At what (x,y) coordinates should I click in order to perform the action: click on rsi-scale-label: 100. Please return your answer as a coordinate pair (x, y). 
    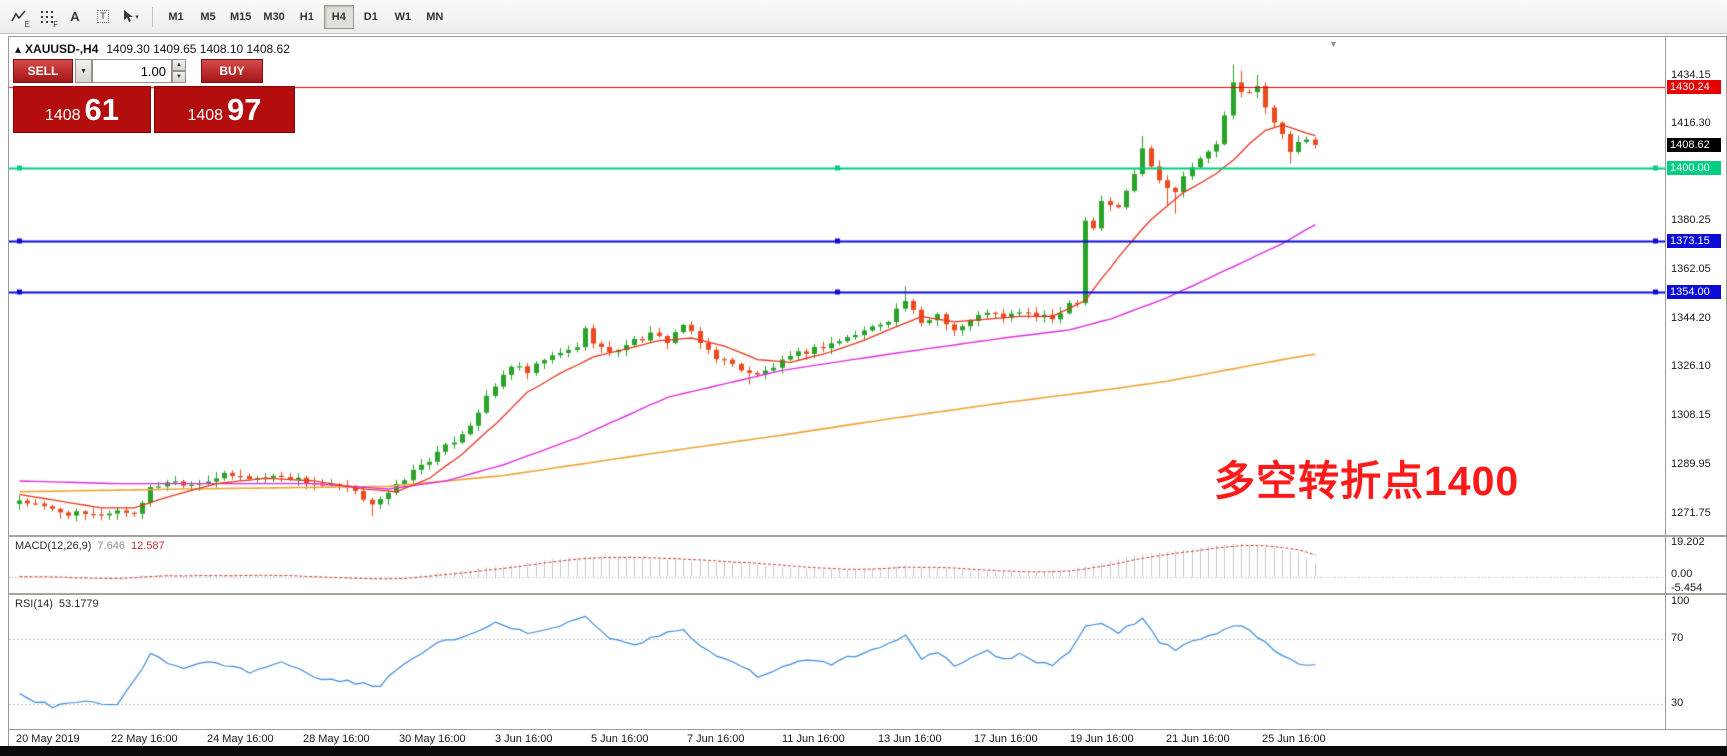
    Looking at the image, I should click on (1680, 601).